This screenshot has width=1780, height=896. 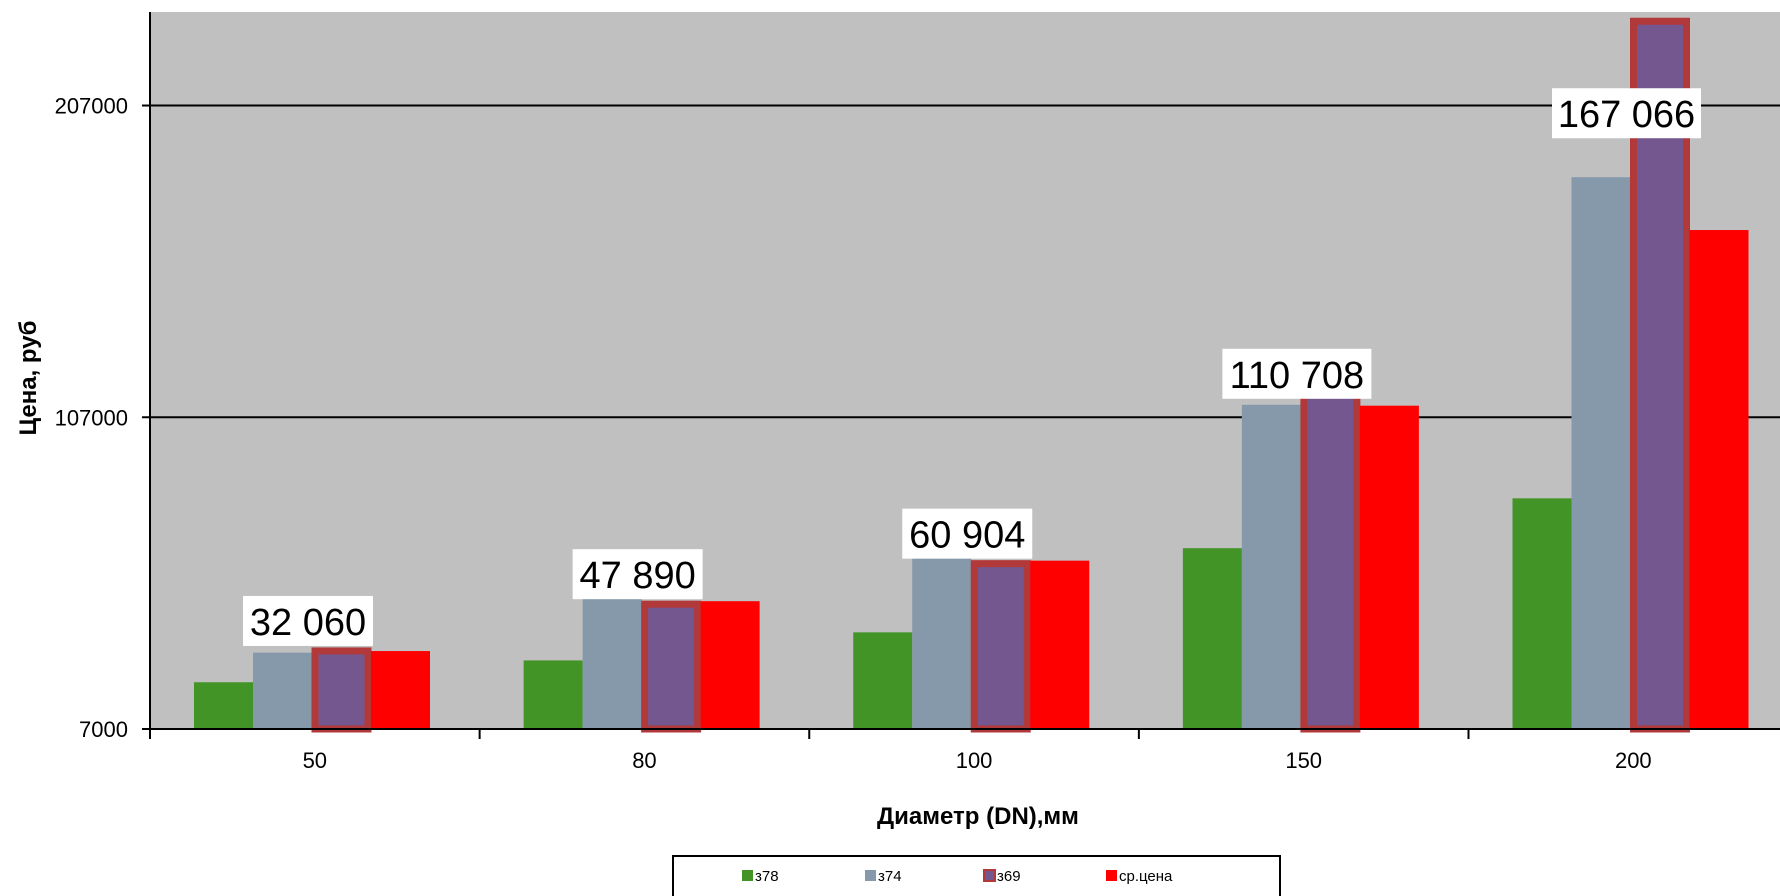 I want to click on data-label-text: 60 904, so click(x=967, y=536).